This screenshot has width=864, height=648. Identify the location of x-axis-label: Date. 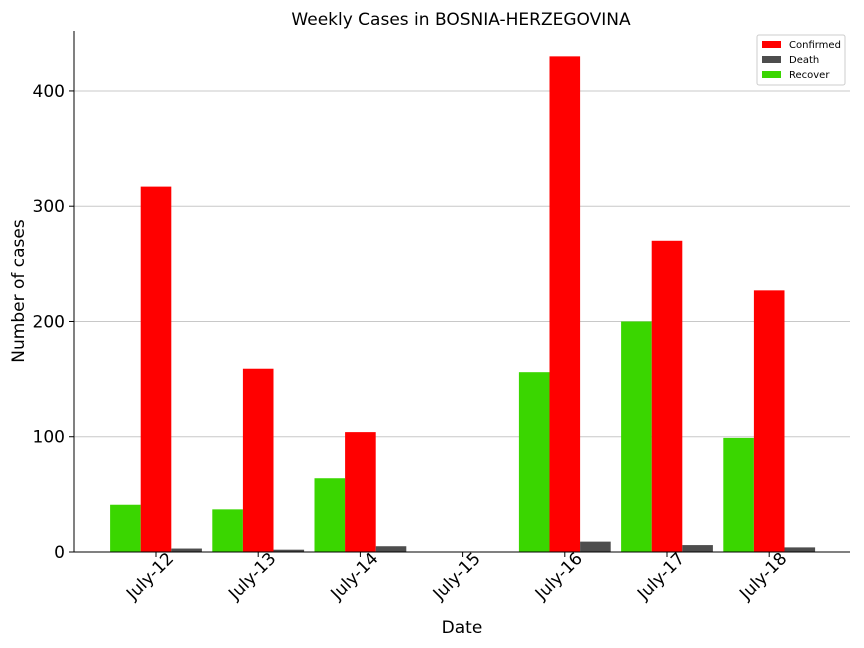
(462, 628).